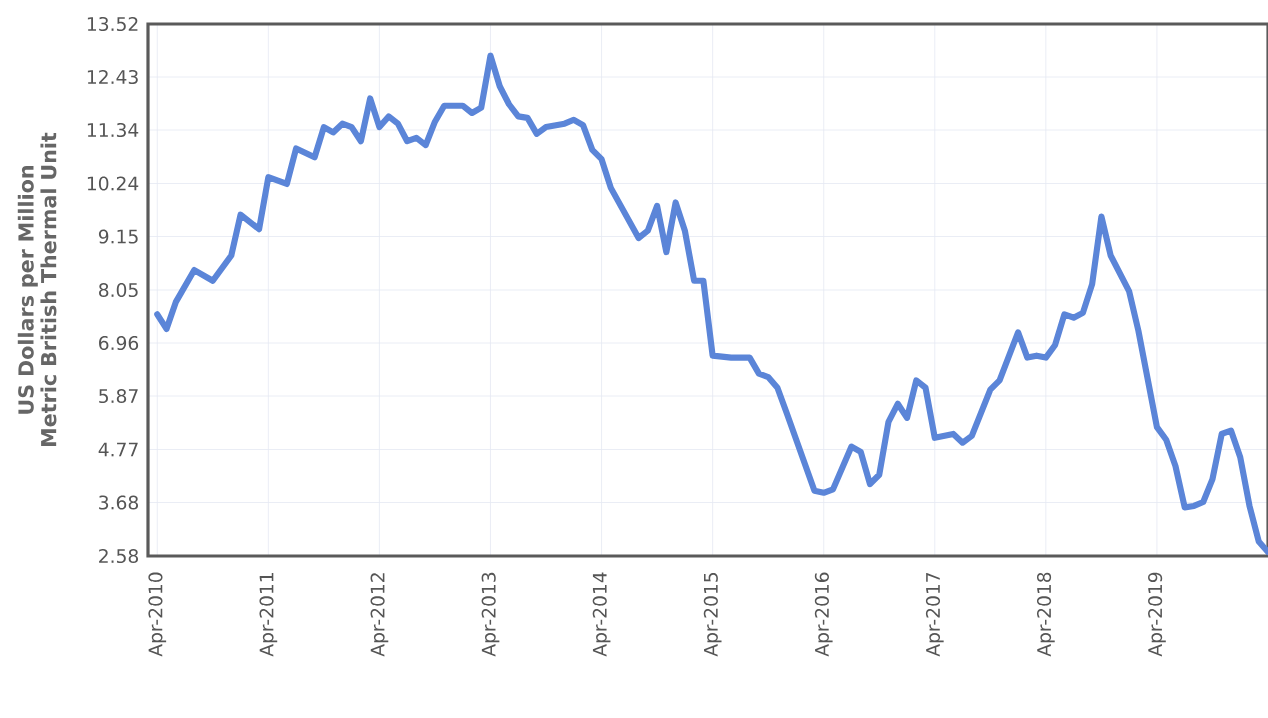 Image resolution: width=1268 pixels, height=718 pixels. I want to click on x-tick-label: Apr-2010, so click(157, 614).